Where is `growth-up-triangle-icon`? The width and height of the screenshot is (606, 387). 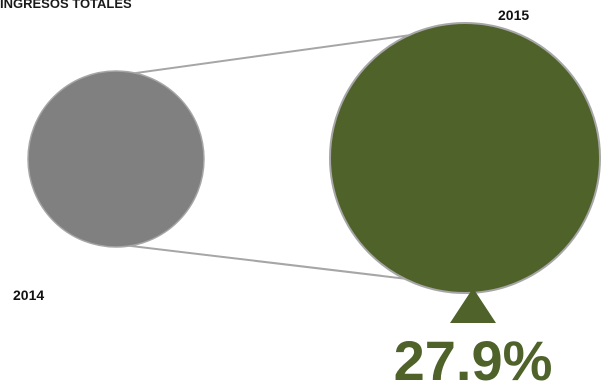
growth-up-triangle-icon is located at coordinates (473, 305).